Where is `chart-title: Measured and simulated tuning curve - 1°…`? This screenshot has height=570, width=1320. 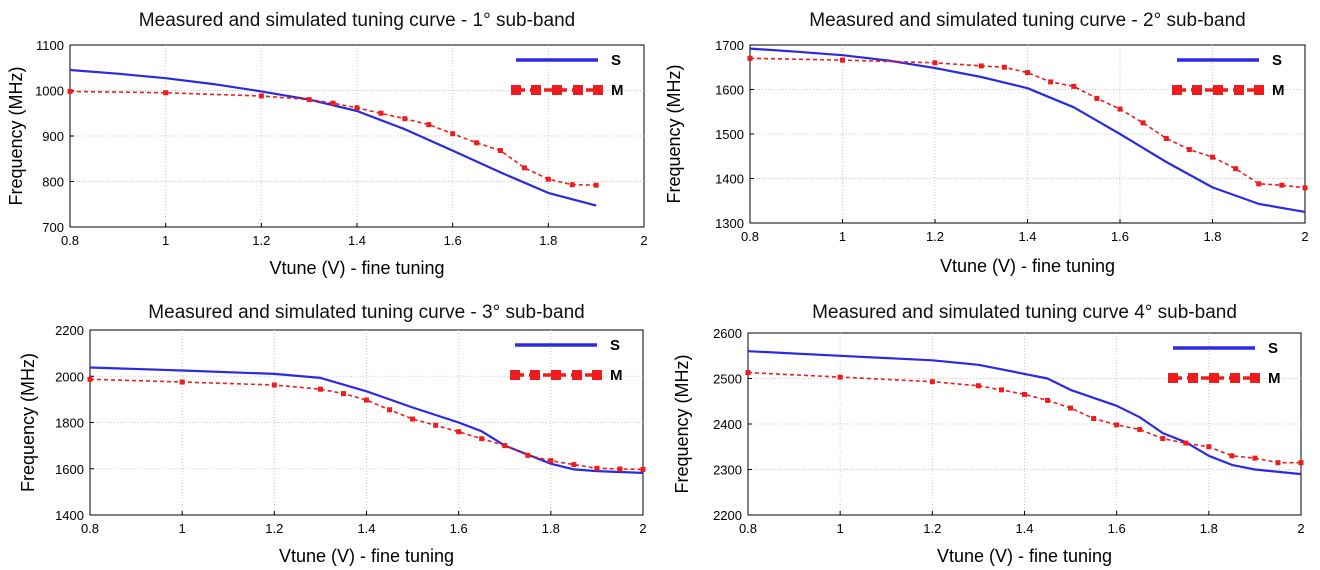
chart-title: Measured and simulated tuning curve - 1°… is located at coordinates (357, 20).